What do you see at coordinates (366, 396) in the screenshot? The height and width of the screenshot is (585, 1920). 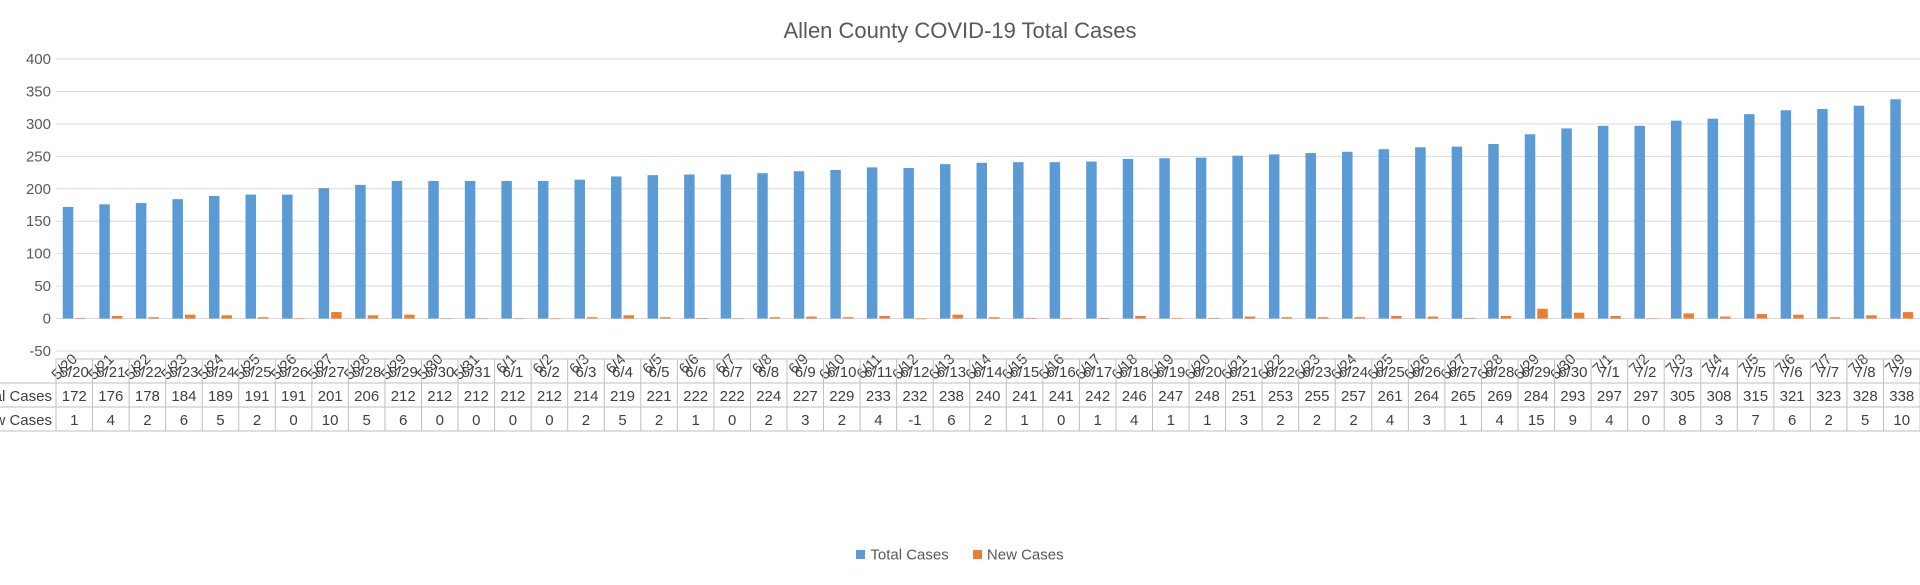 I see `table-total-cell: 206` at bounding box center [366, 396].